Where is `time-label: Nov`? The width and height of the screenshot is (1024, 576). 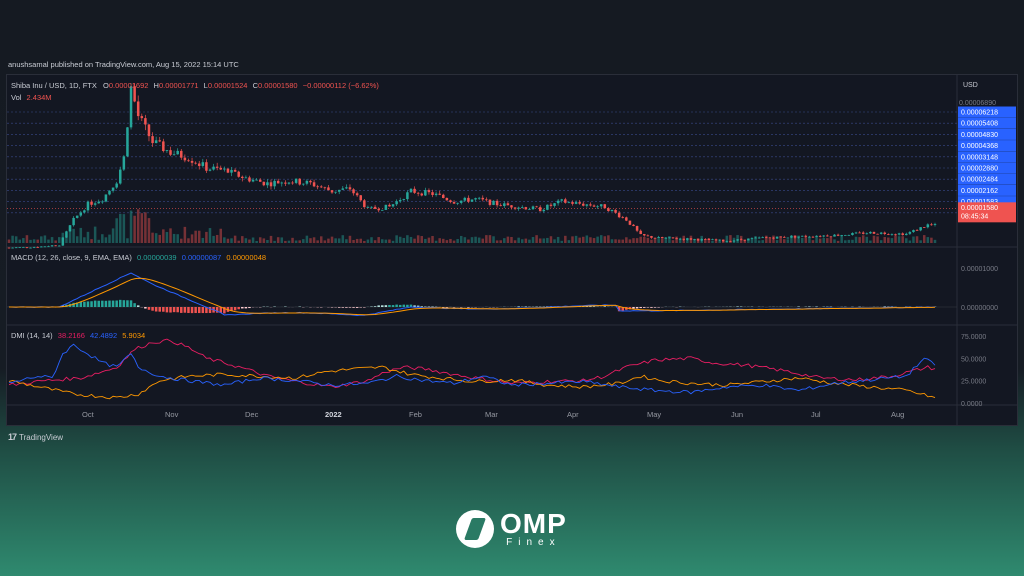 time-label: Nov is located at coordinates (172, 414).